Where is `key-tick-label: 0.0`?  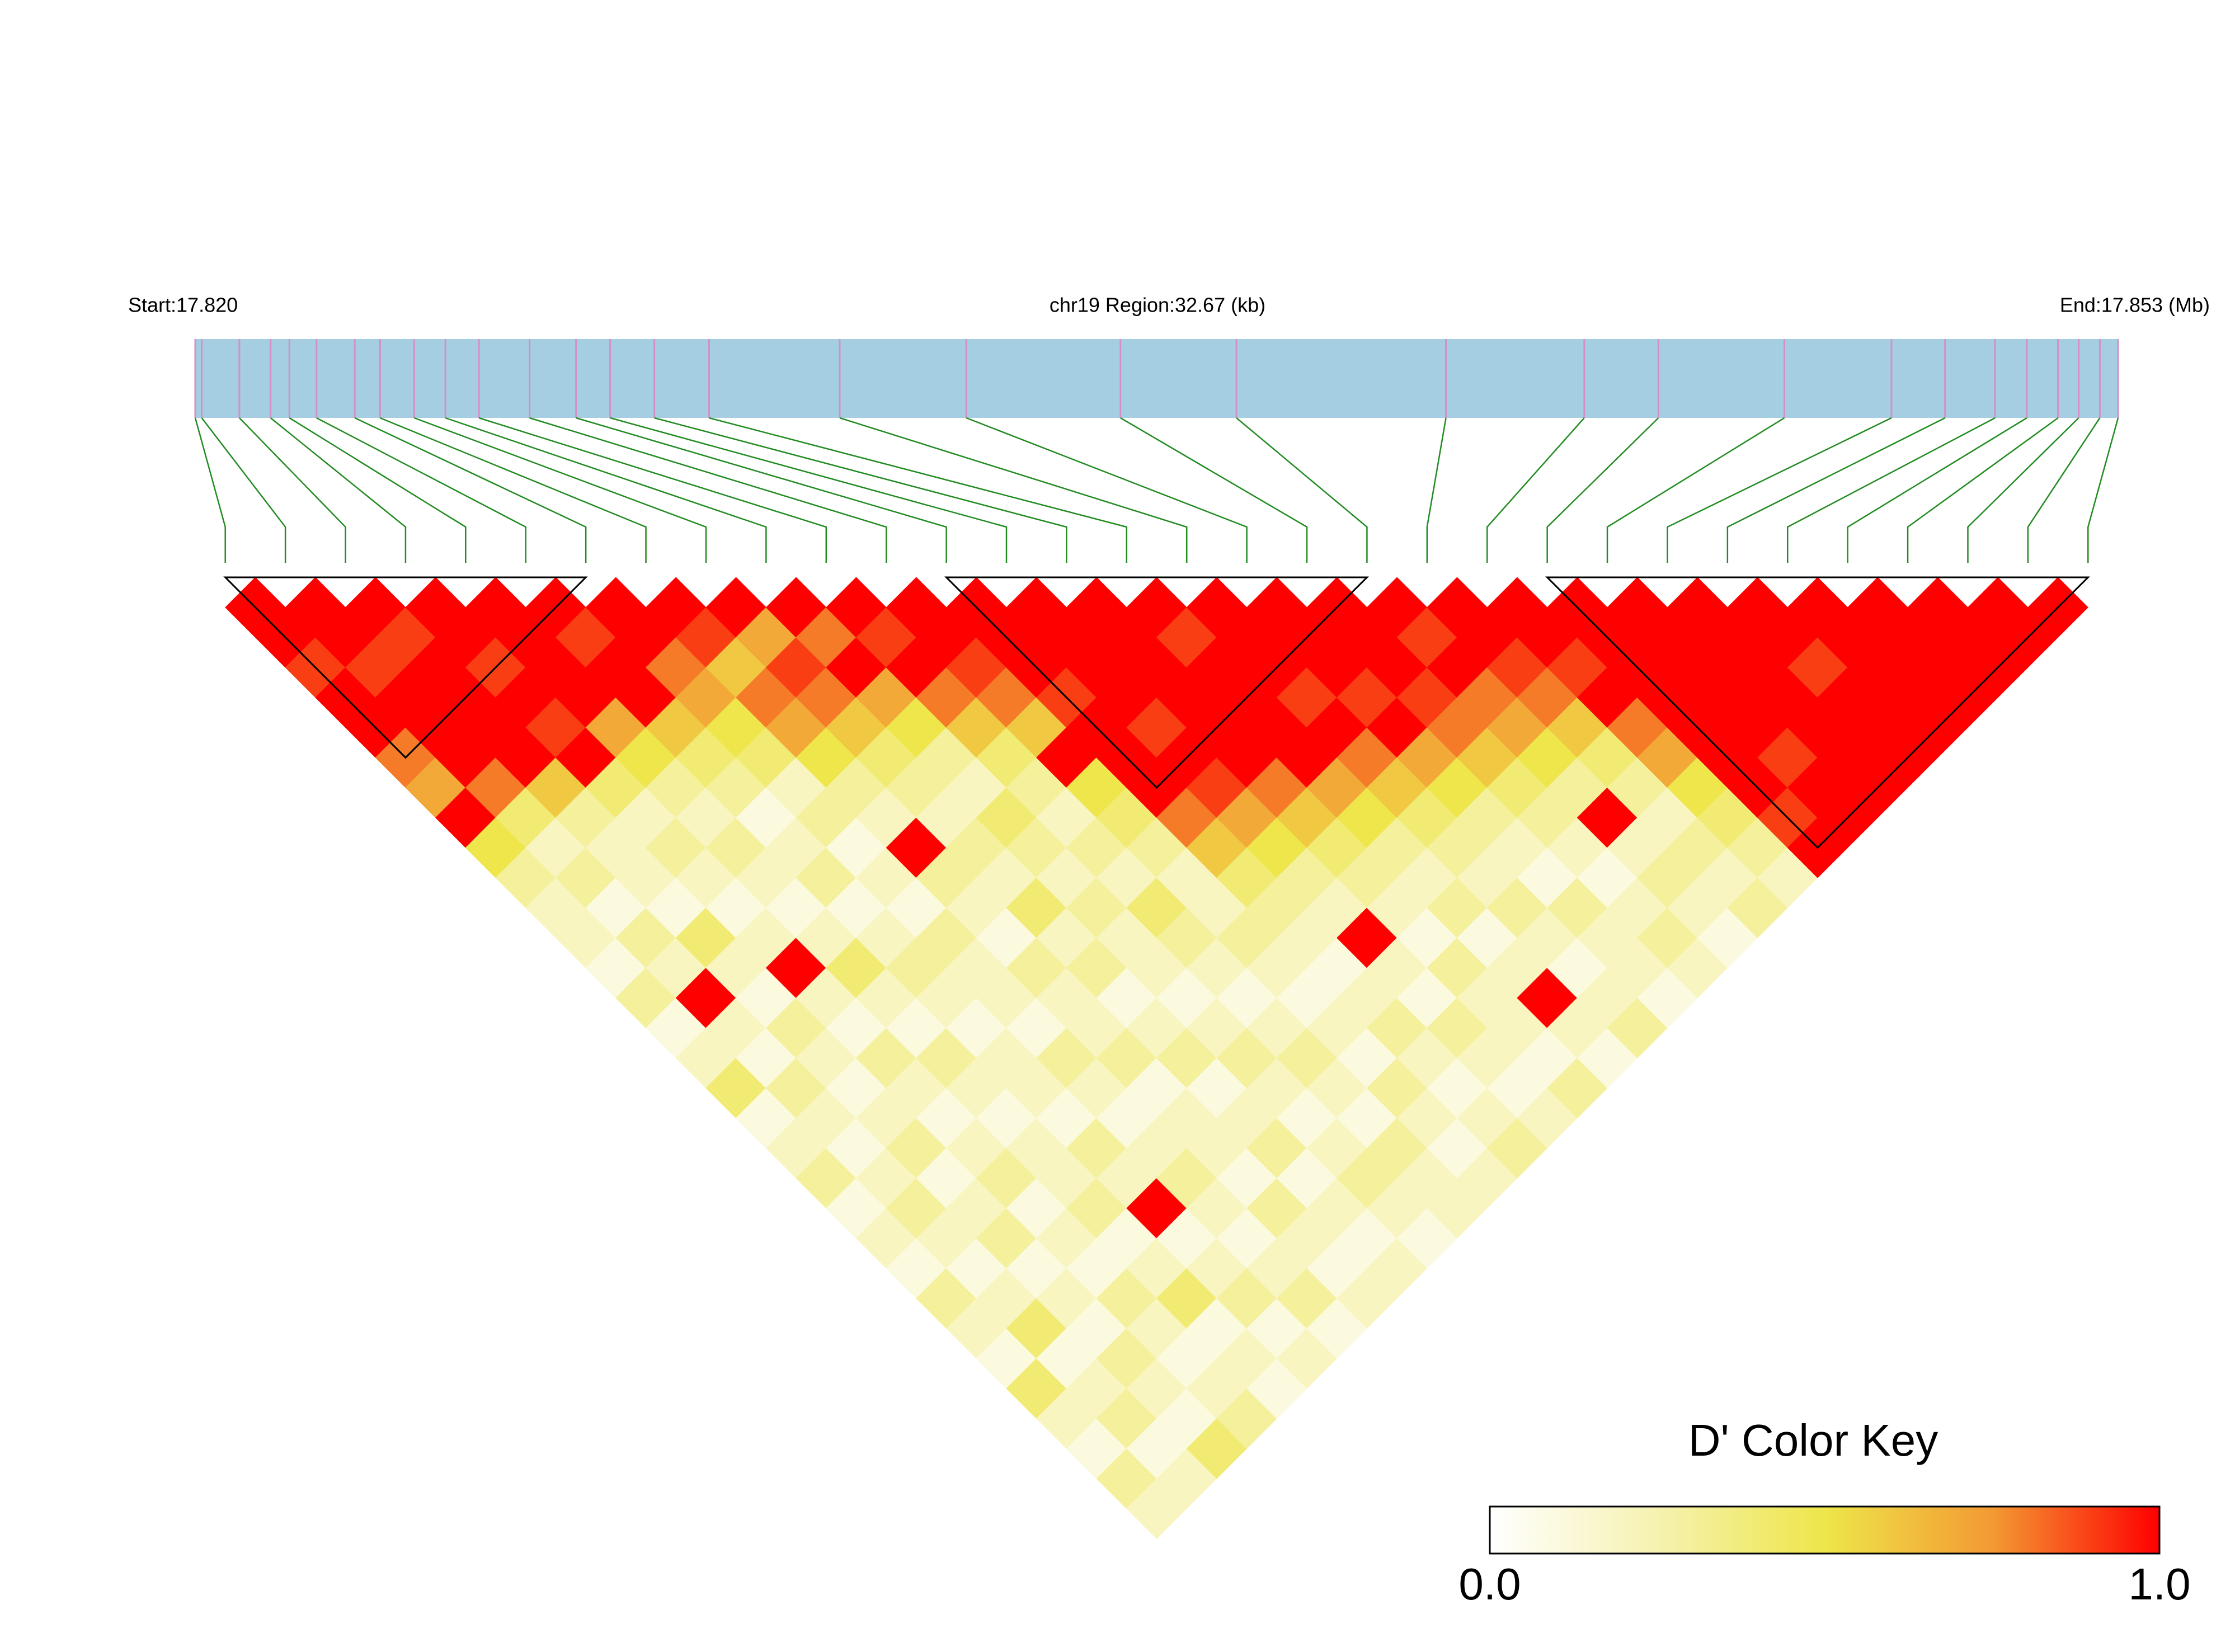 key-tick-label: 0.0 is located at coordinates (1489, 1584).